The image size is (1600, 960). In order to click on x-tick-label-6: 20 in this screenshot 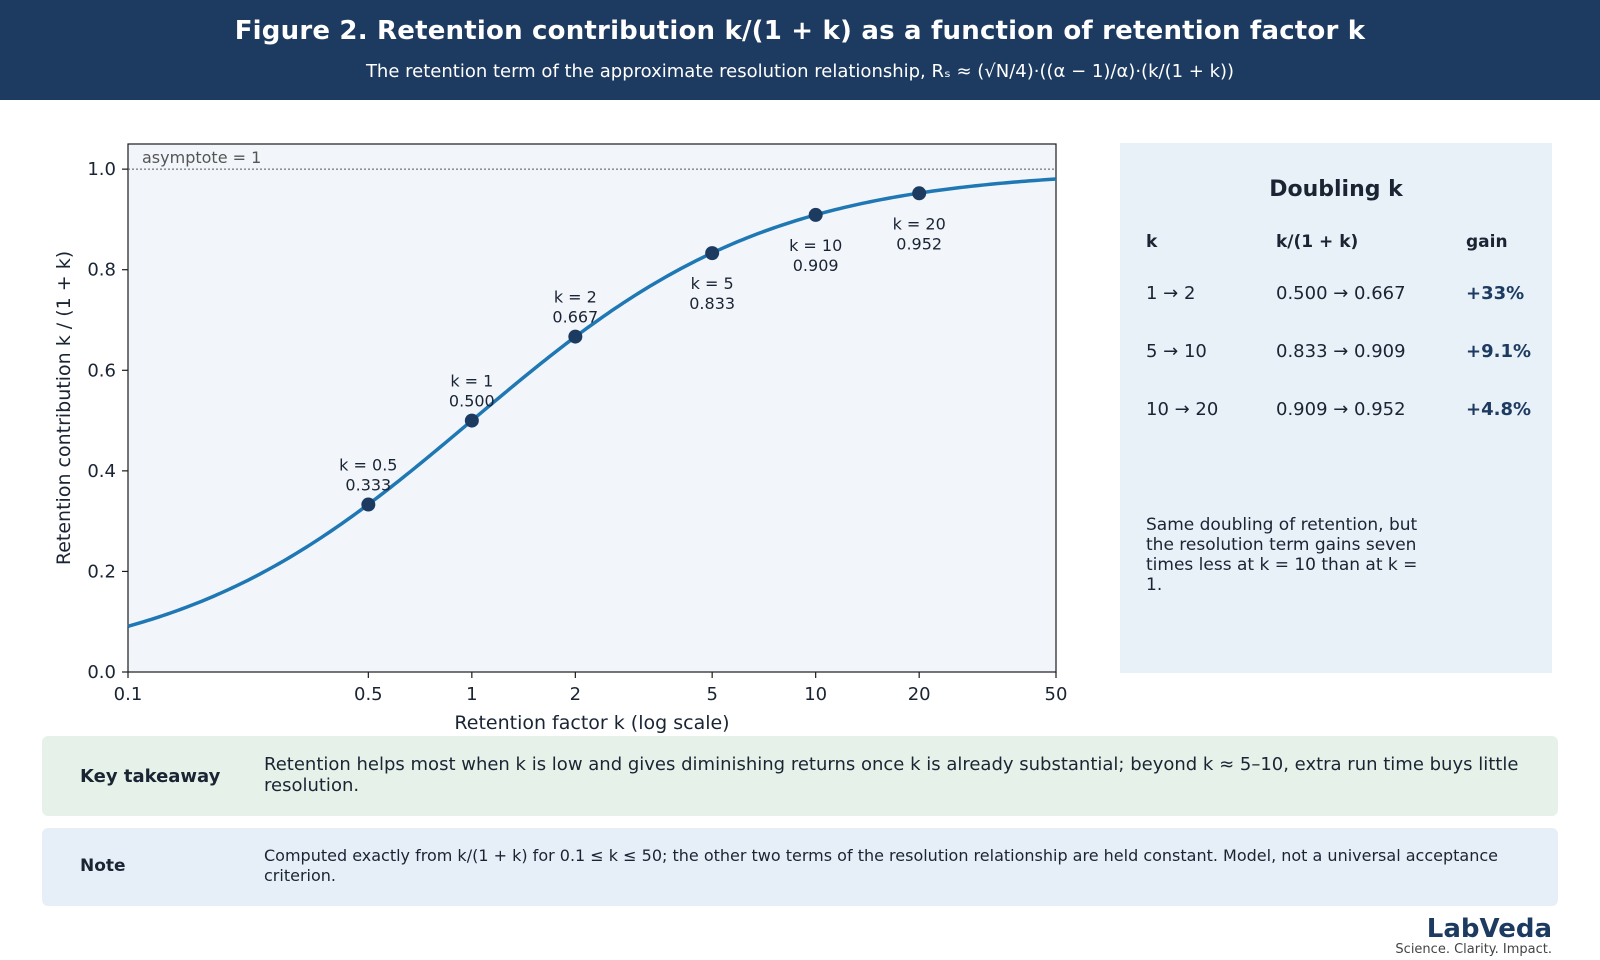, I will do `click(919, 694)`.